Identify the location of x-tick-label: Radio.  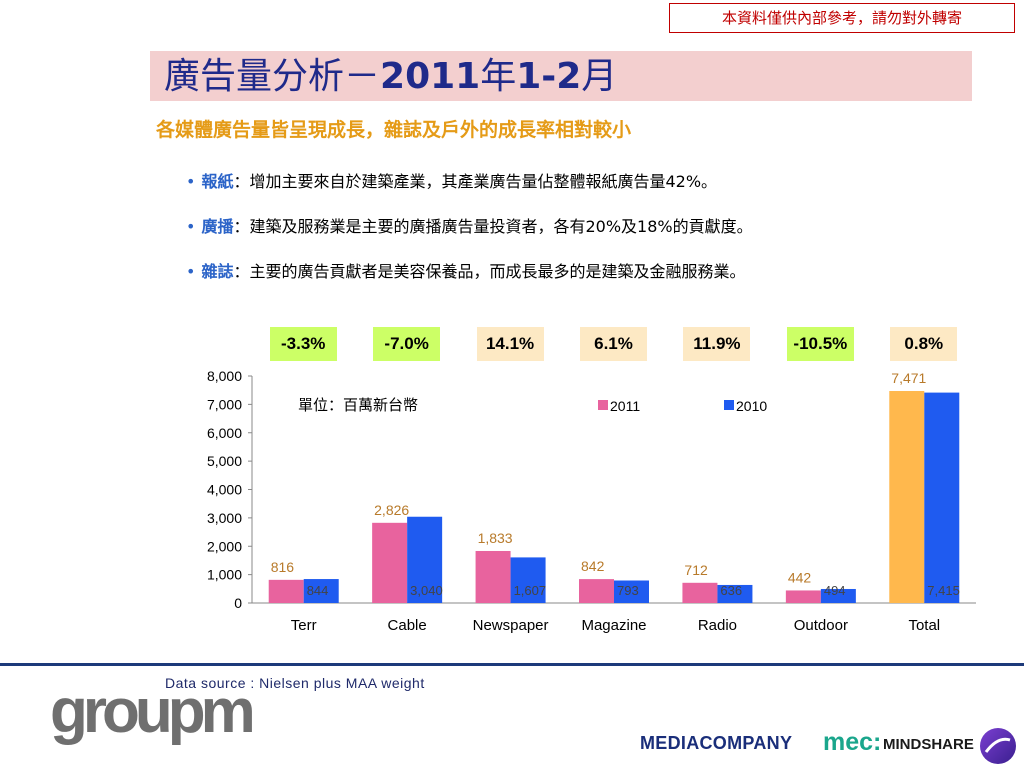
(717, 625).